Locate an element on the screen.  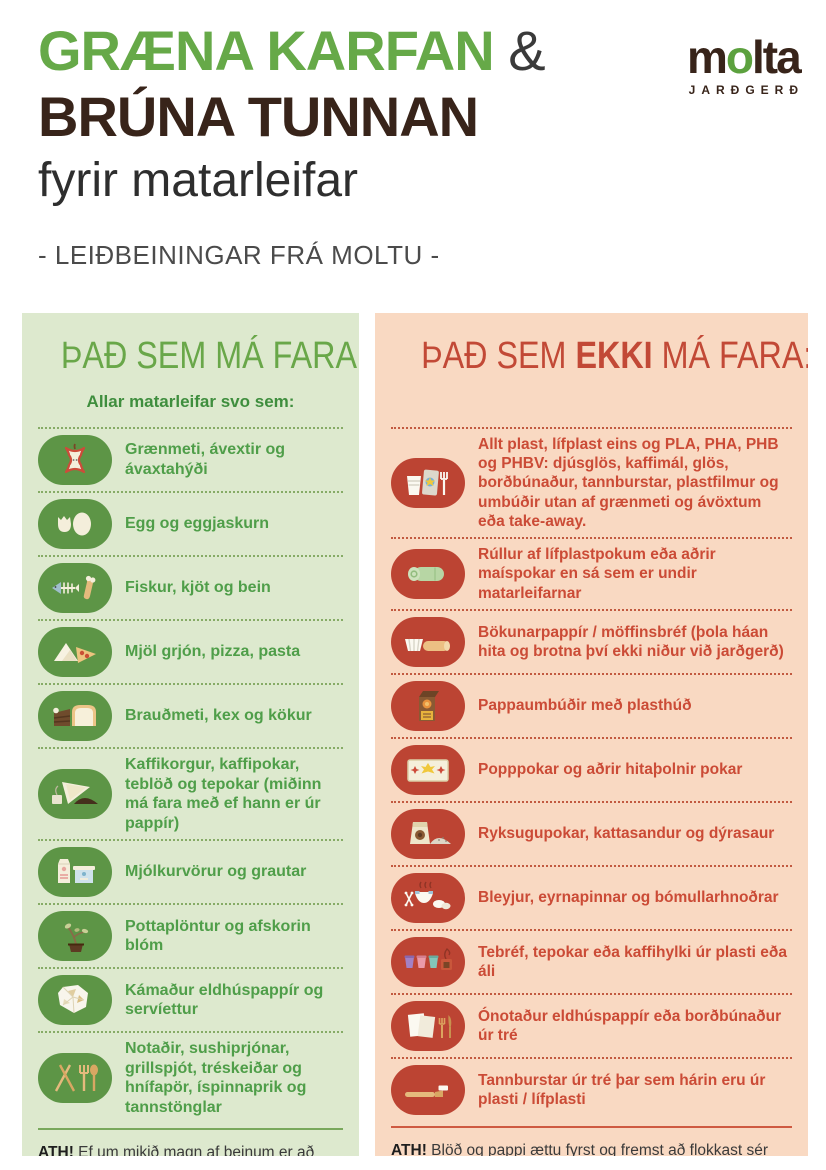
coffee-capsules-icon is located at coordinates (428, 961).